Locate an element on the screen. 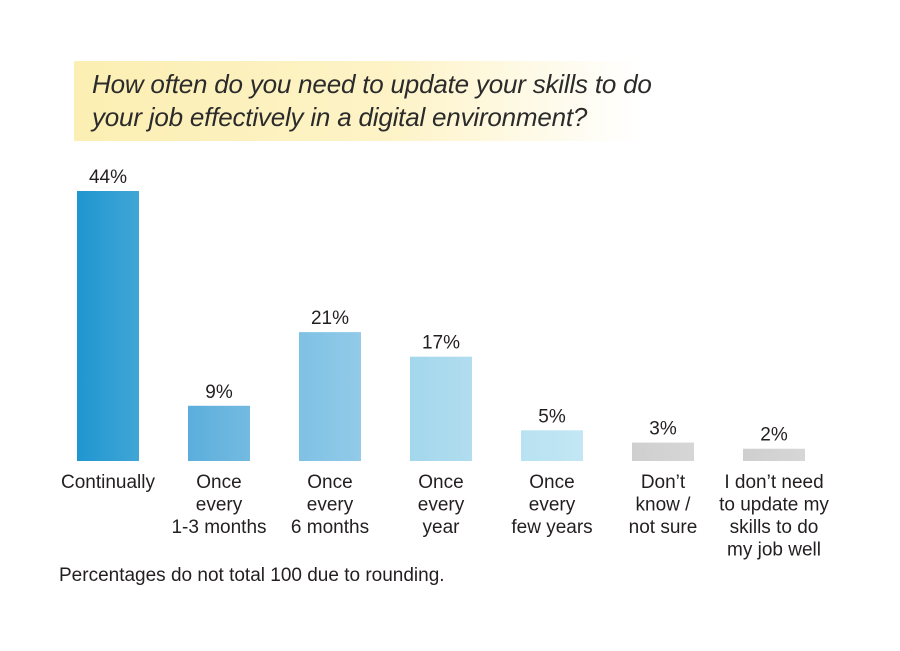 Image resolution: width=900 pixels, height=651 pixels. value-label-3: 21% is located at coordinates (330, 318).